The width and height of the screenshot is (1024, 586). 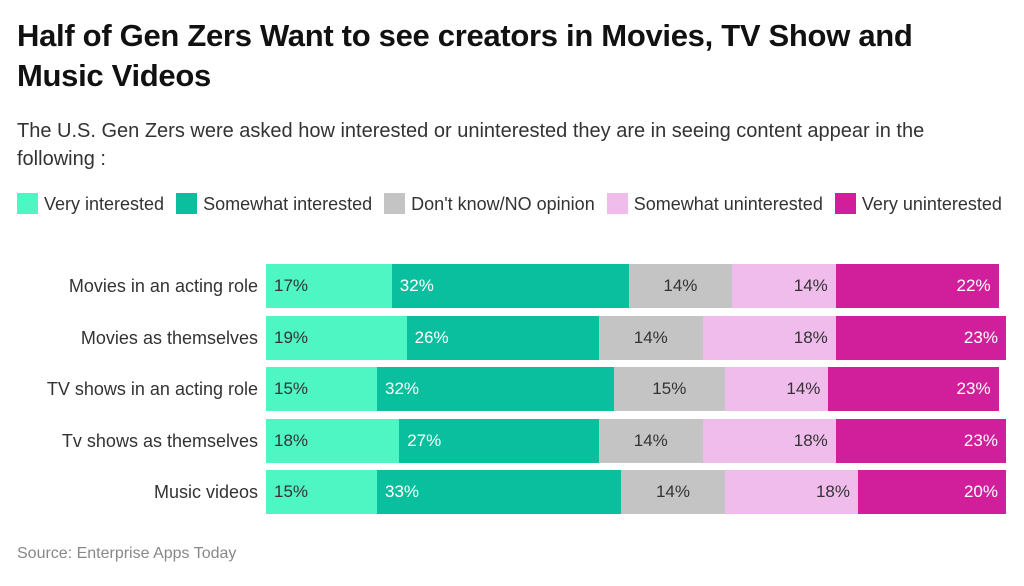 I want to click on bar-segment: 17%, so click(x=329, y=286).